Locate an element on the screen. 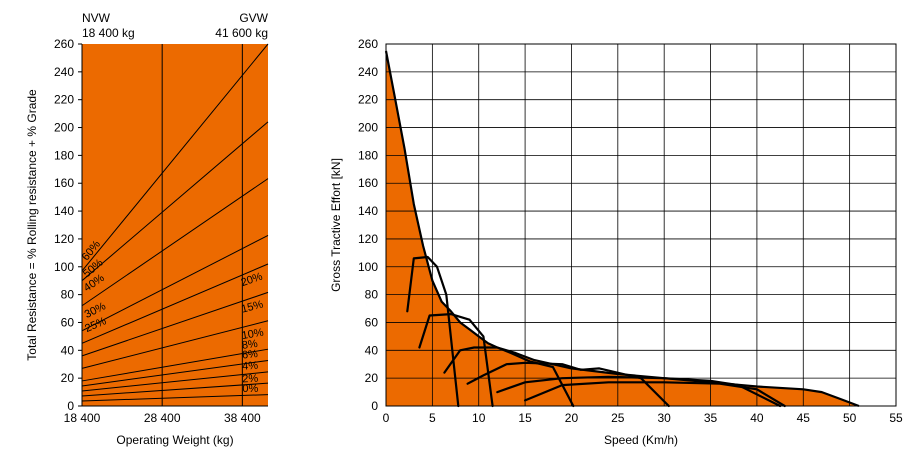 This screenshot has width=919, height=457. right-x-tick-label: 30 is located at coordinates (665, 418).